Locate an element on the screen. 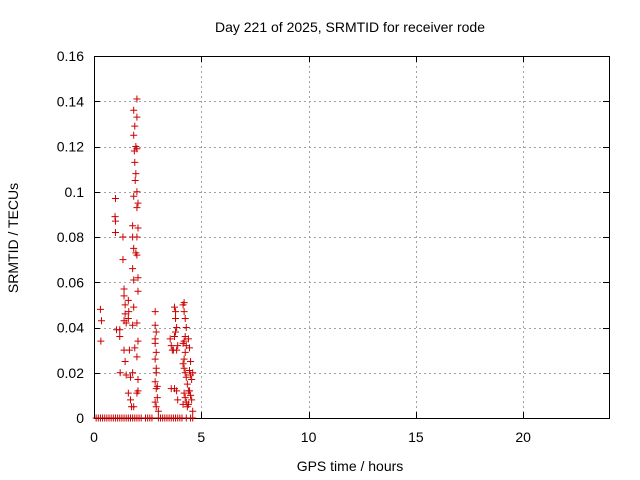 Image resolution: width=640 pixels, height=480 pixels. y-tick-label: 0.1 is located at coordinates (75, 192).